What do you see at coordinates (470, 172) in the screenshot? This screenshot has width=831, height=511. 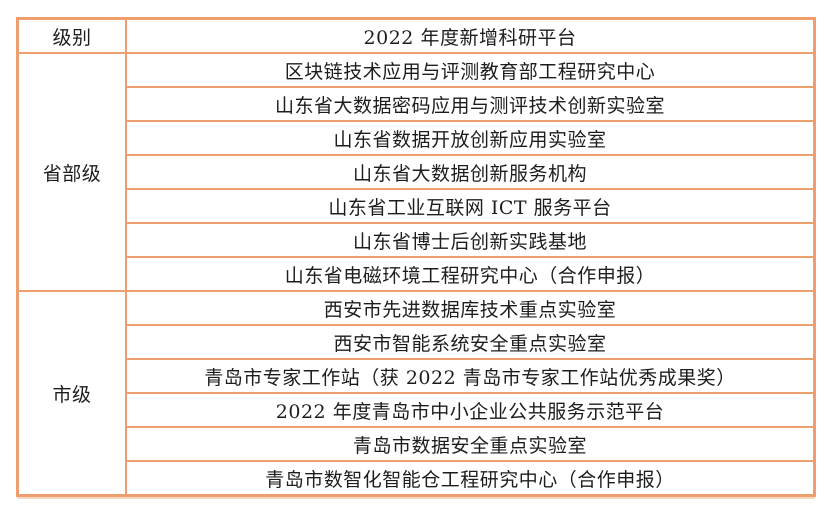 I see `platform-cell: 山东省大数据创新服务机构` at bounding box center [470, 172].